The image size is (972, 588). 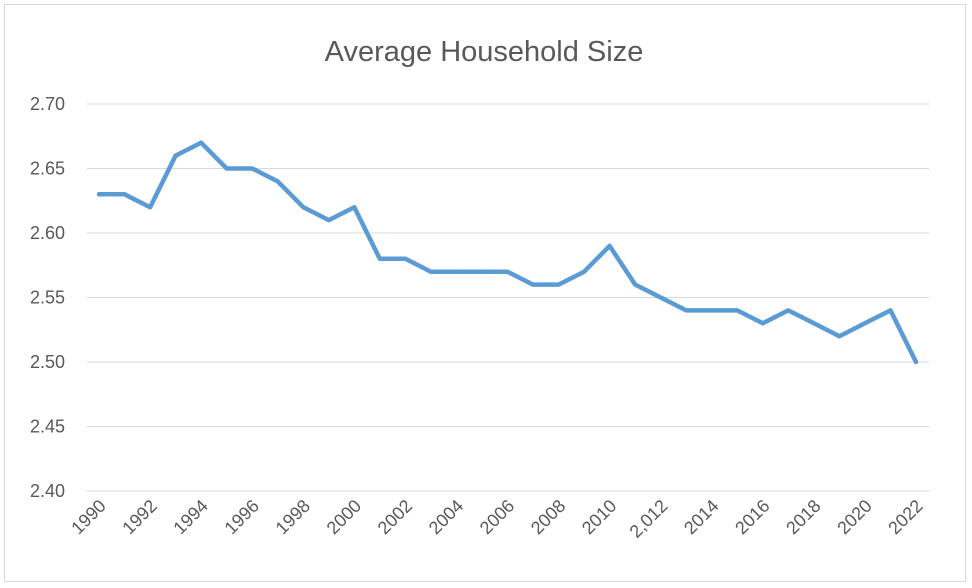 I want to click on y-tick-label: 2.45, so click(x=47, y=427).